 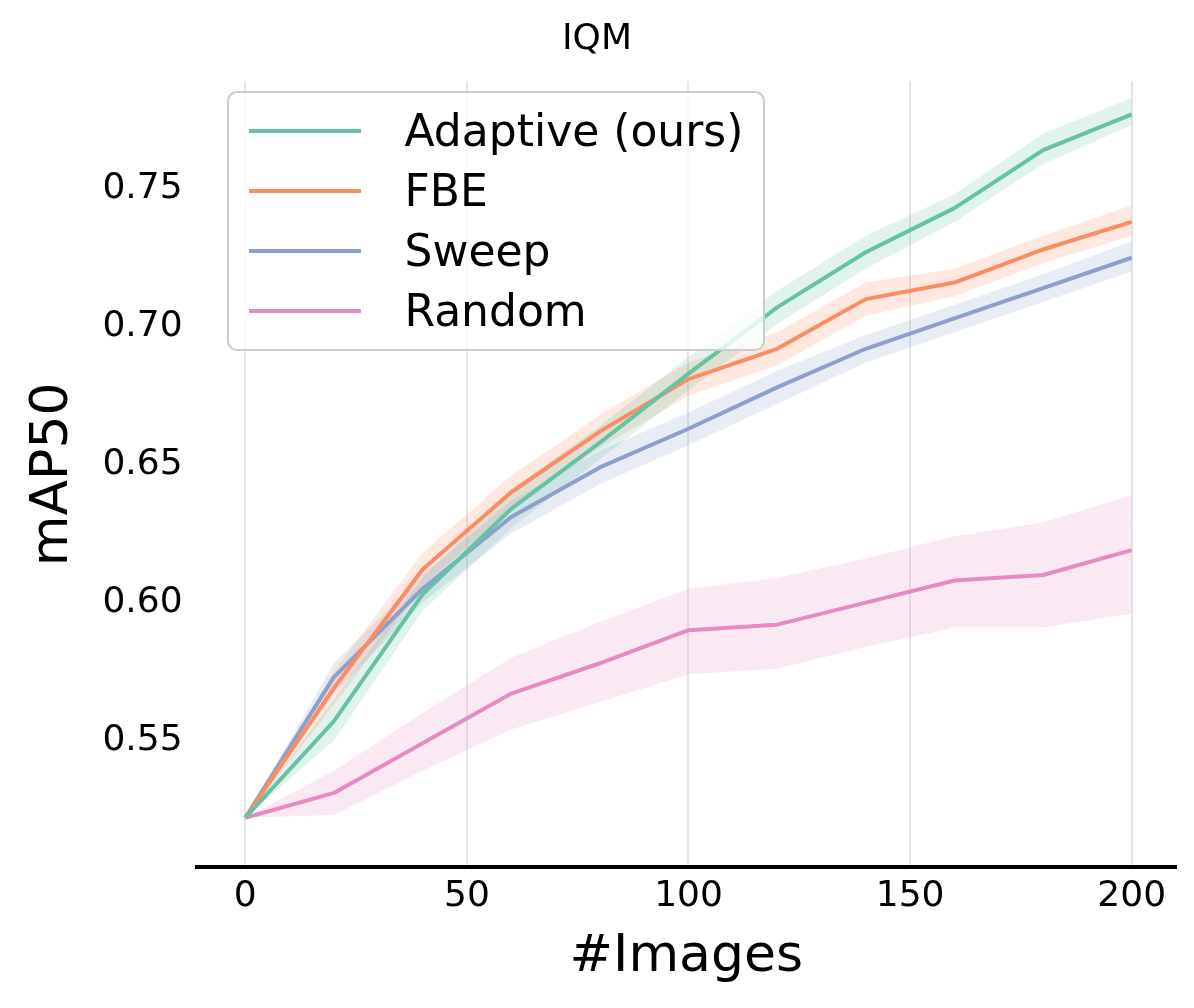 What do you see at coordinates (686, 953) in the screenshot?
I see `x-axis-title: #Images` at bounding box center [686, 953].